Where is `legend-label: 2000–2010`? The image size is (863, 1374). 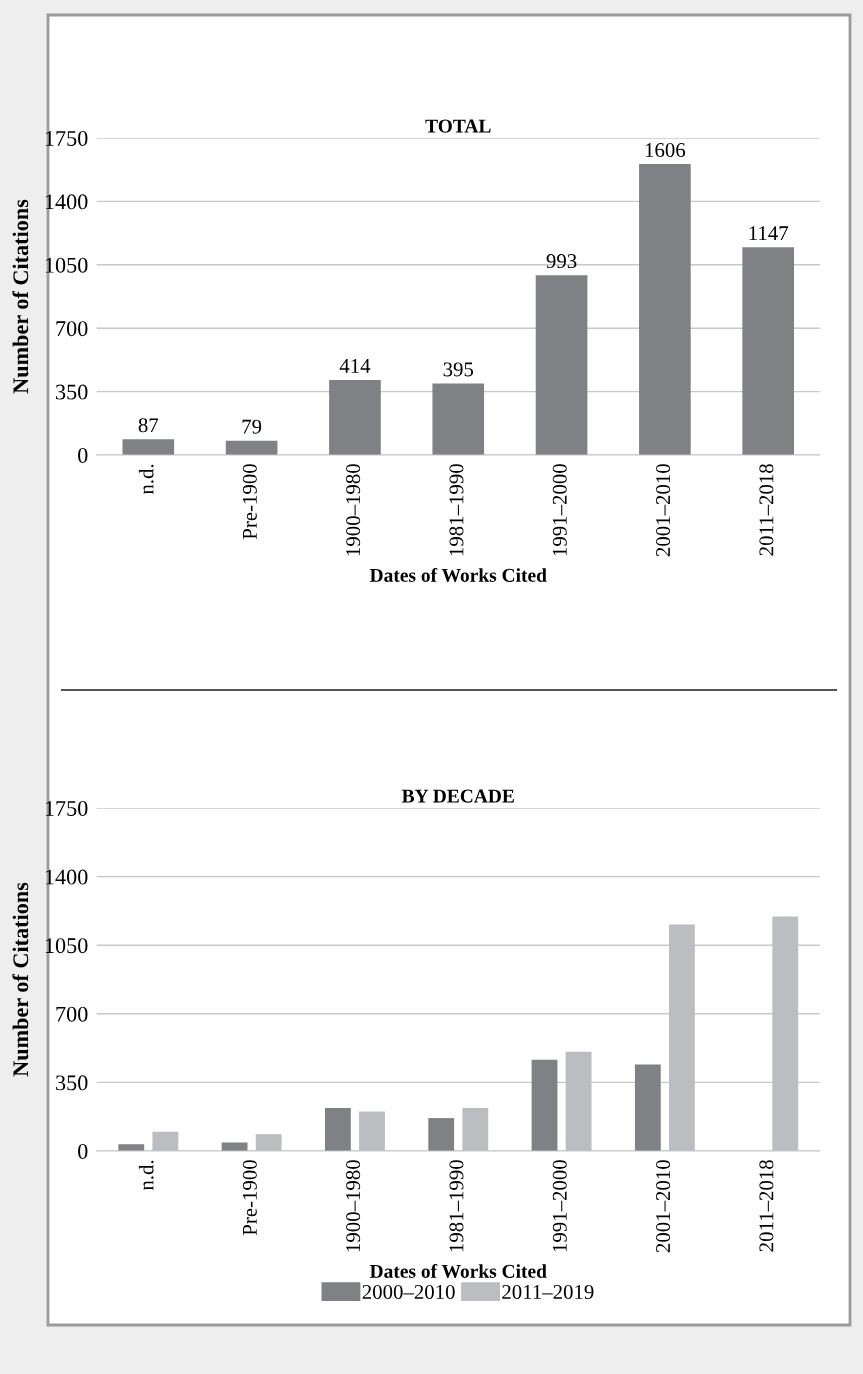
legend-label: 2000–2010 is located at coordinates (408, 1291).